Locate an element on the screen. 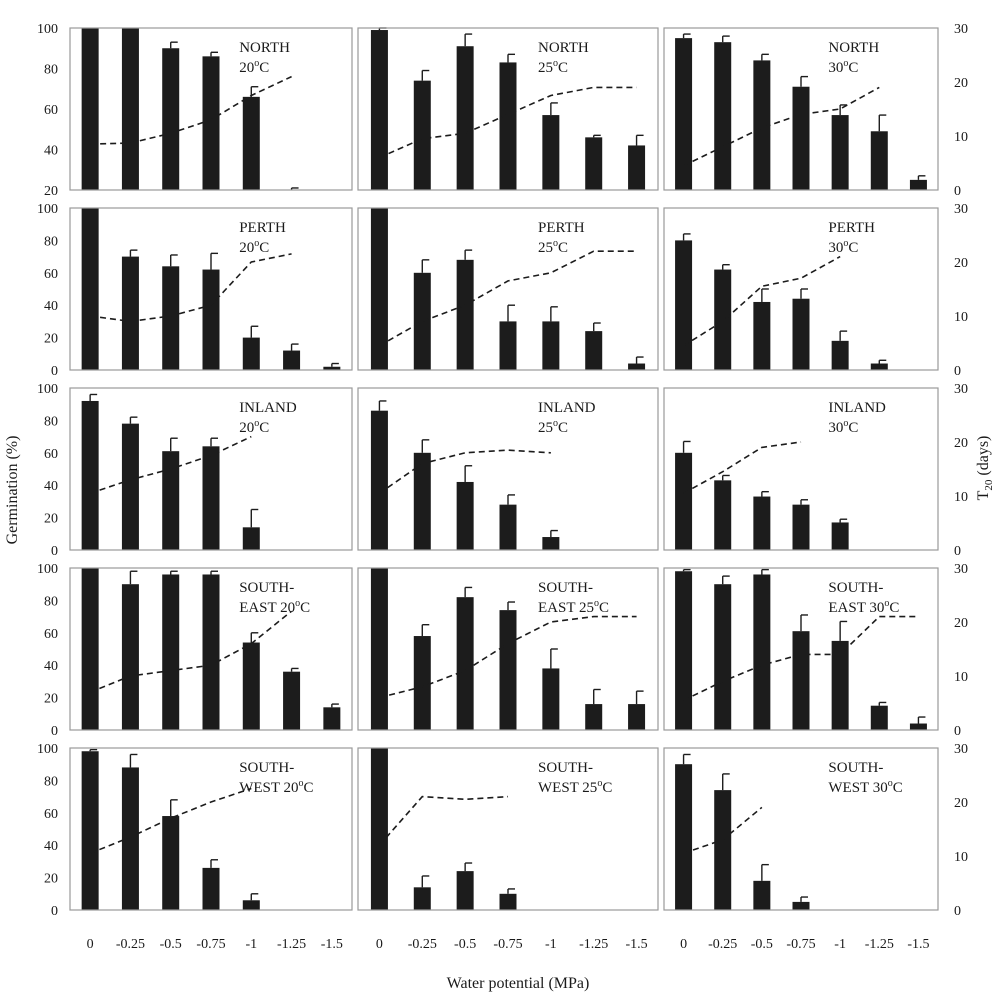 This screenshot has width=1000, height=994. panel-label-line2: 25oC is located at coordinates (553, 247).